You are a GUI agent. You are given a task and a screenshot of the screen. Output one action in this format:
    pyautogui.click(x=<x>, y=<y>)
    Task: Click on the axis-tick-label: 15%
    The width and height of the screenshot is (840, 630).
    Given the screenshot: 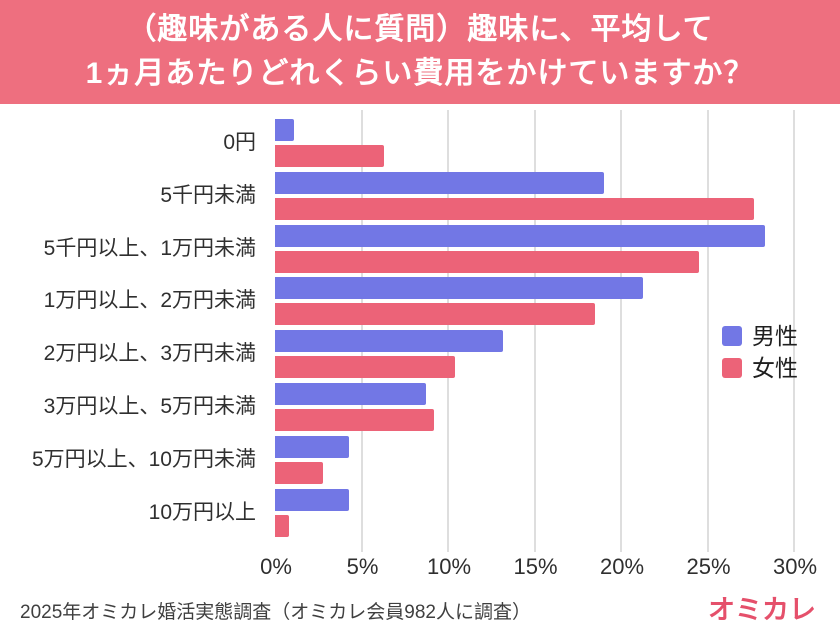 What is the action you would take?
    pyautogui.click(x=535, y=566)
    